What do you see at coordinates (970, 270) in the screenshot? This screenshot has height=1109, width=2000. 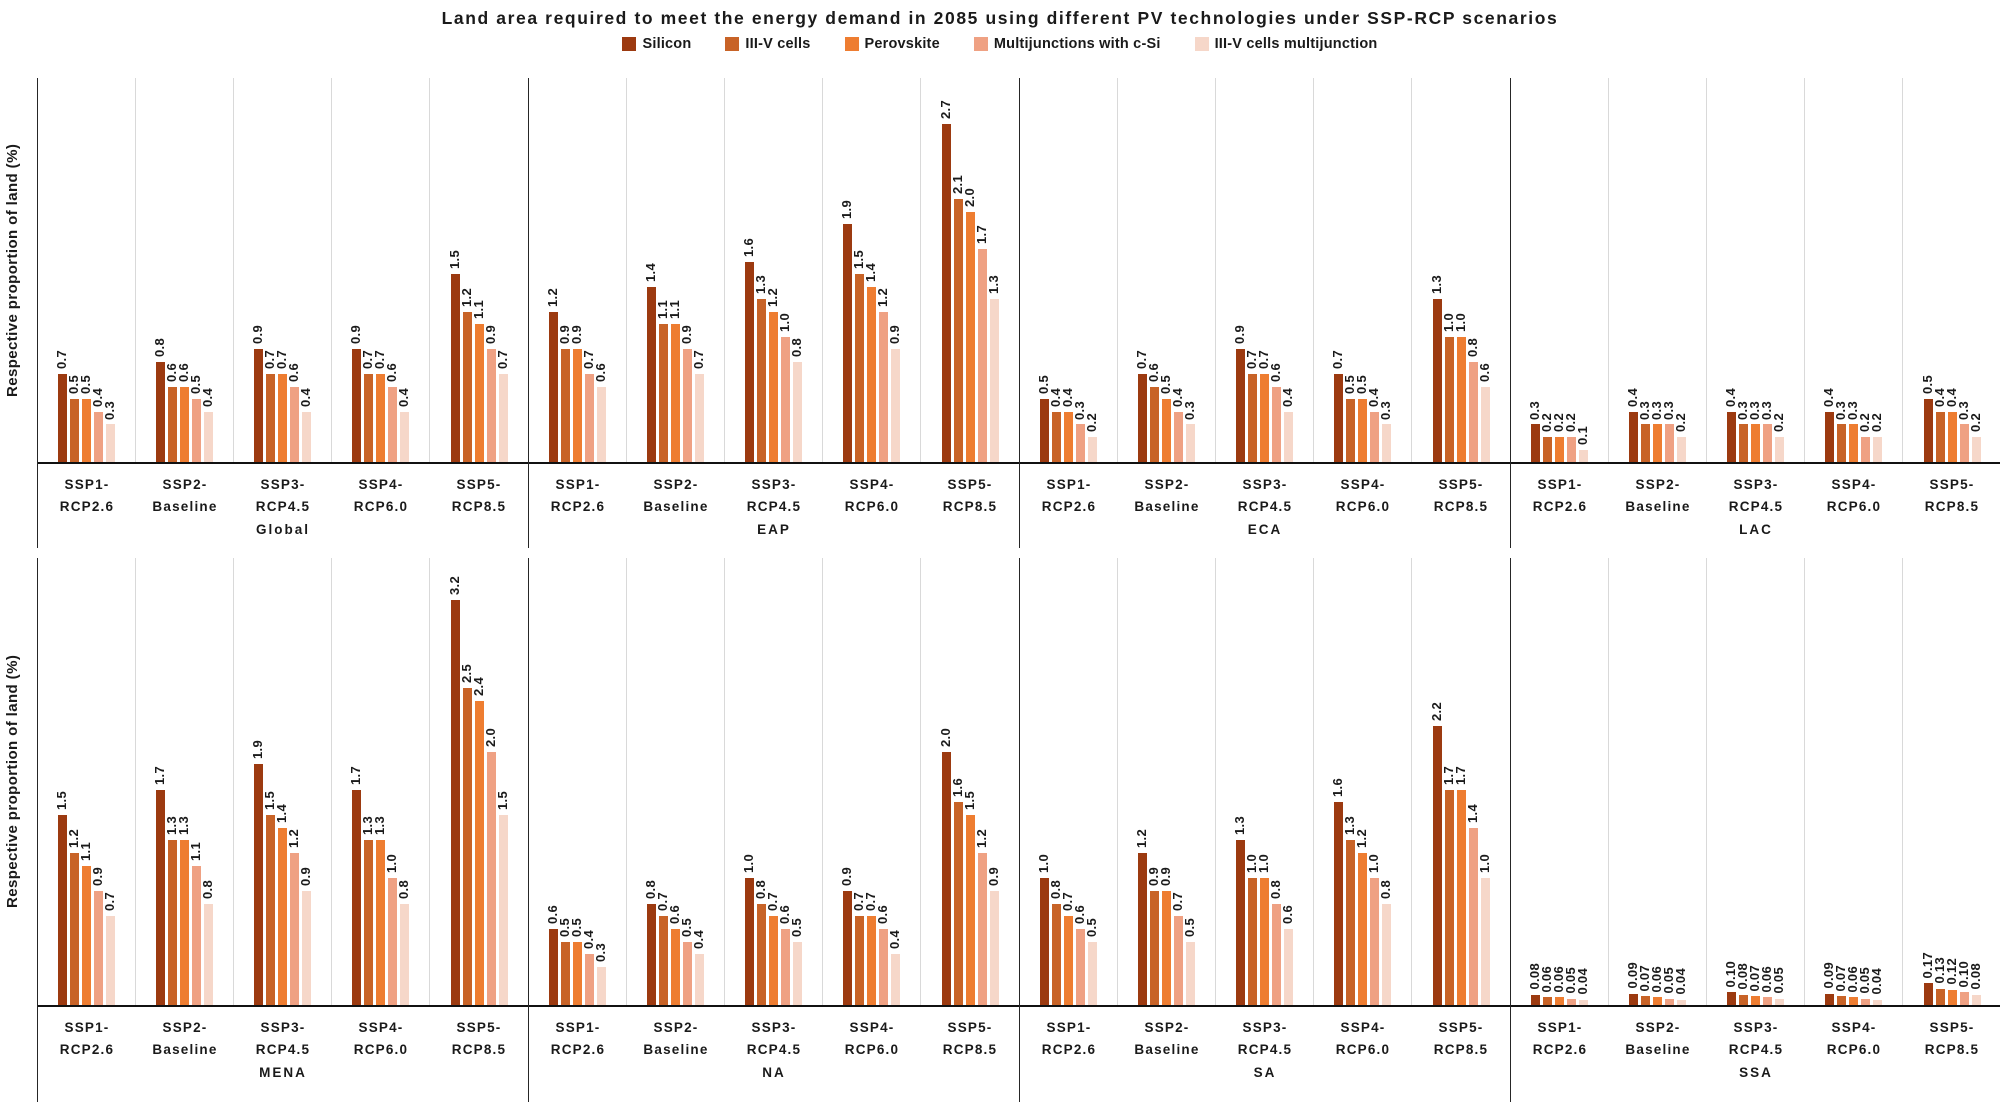 I see `scenario-bar-group: 2.7 2.1 2.0 1.7 1.3` at bounding box center [970, 270].